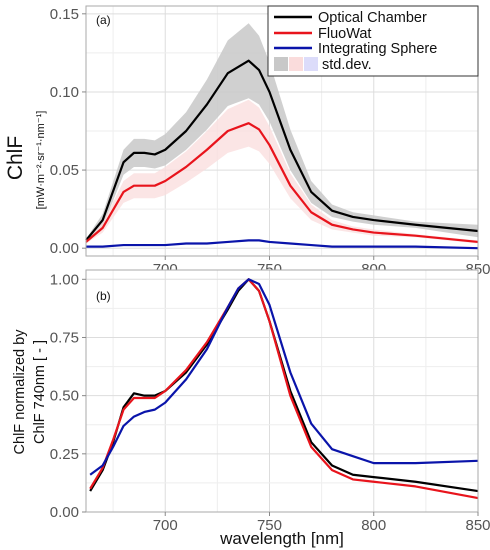 The width and height of the screenshot is (490, 550). I want to click on legend-label-optical: Optical Chamber, so click(372, 18).